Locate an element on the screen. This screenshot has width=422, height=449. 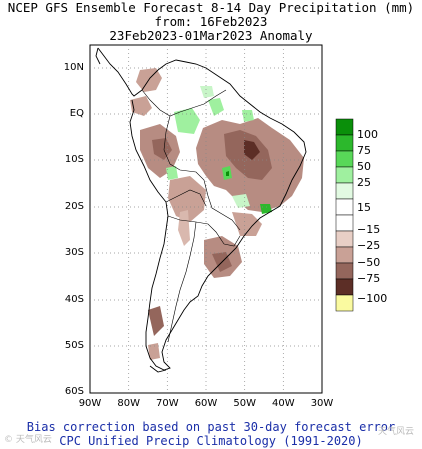
country-borders is located at coordinates (191, 216).